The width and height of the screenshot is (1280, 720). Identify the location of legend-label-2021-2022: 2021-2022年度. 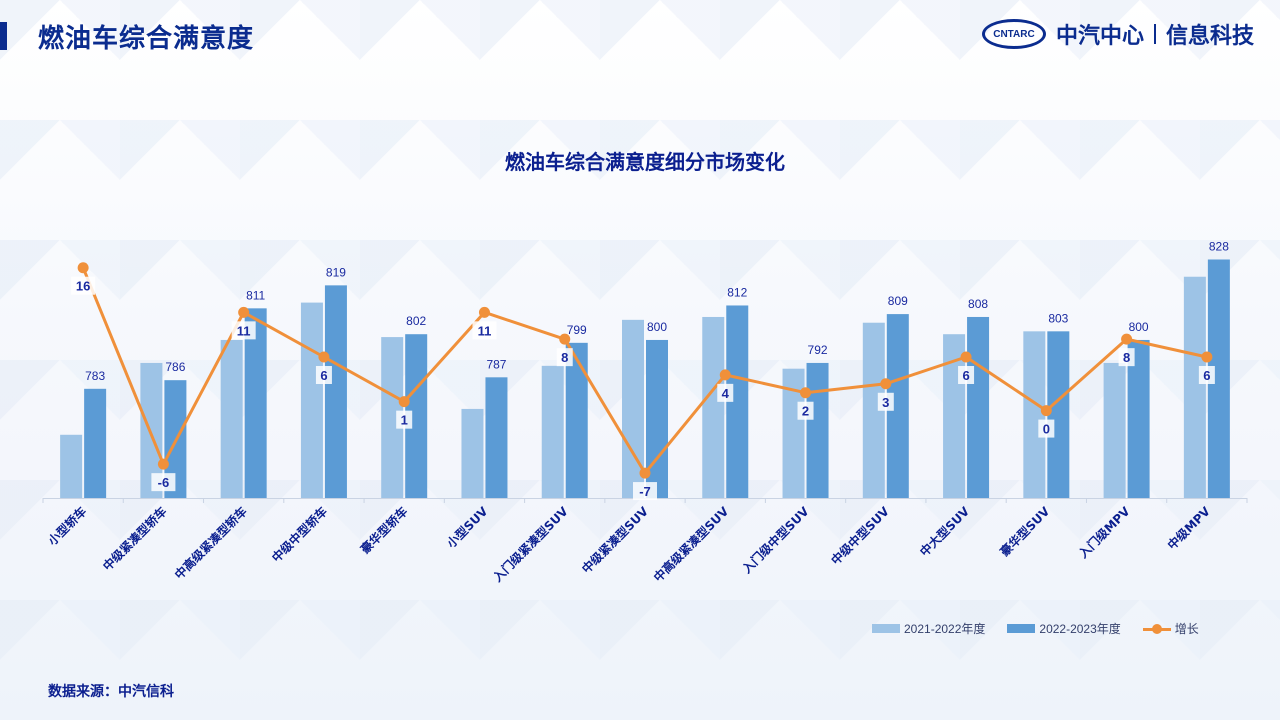
(945, 629).